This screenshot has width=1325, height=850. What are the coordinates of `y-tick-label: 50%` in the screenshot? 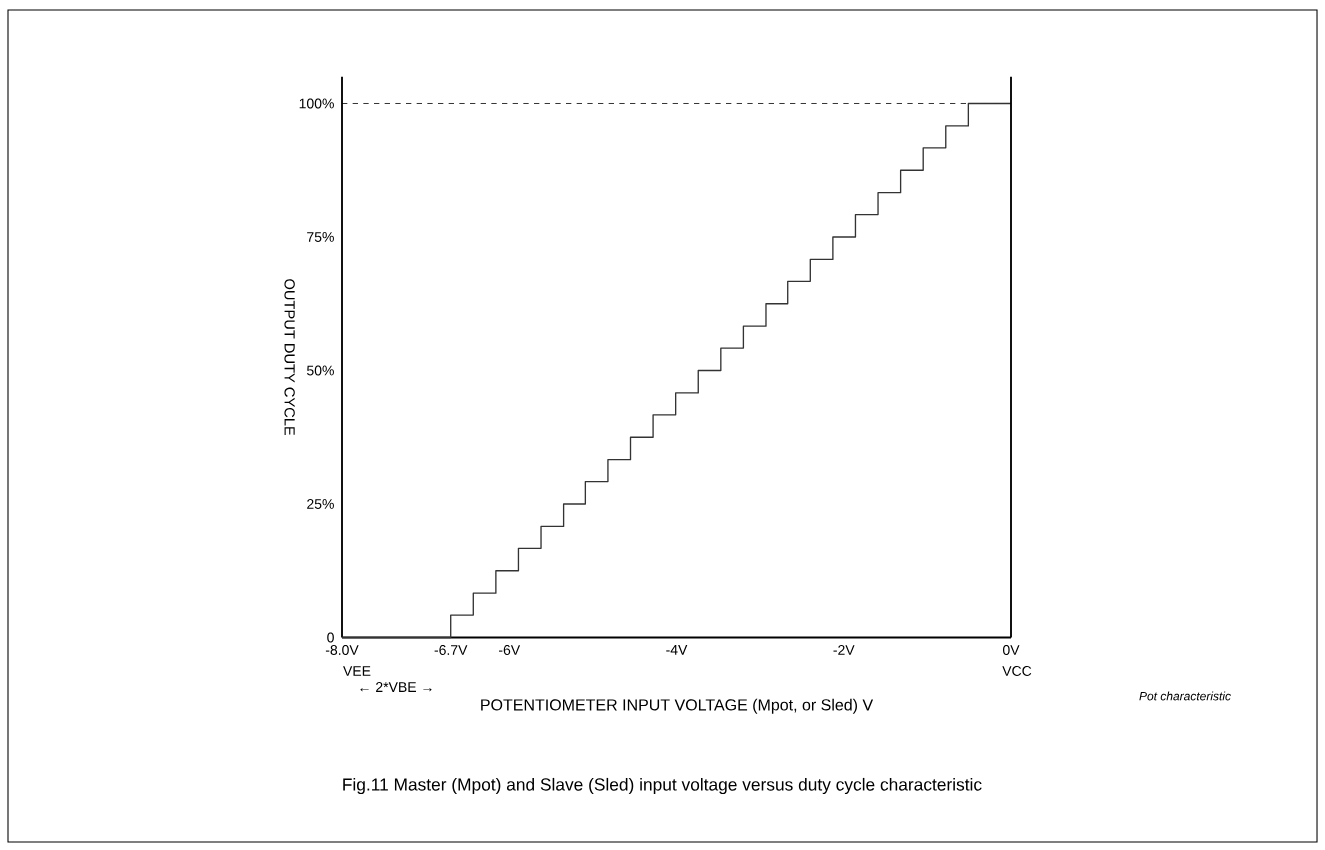 It's located at (320, 370).